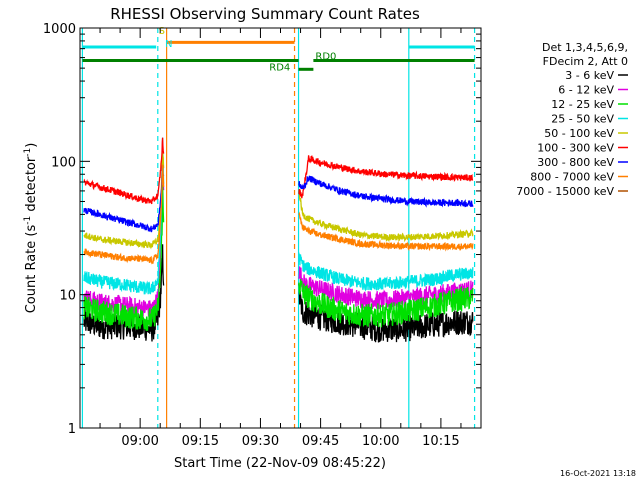  What do you see at coordinates (139, 441) in the screenshot?
I see `x-tick-label: 09:00` at bounding box center [139, 441].